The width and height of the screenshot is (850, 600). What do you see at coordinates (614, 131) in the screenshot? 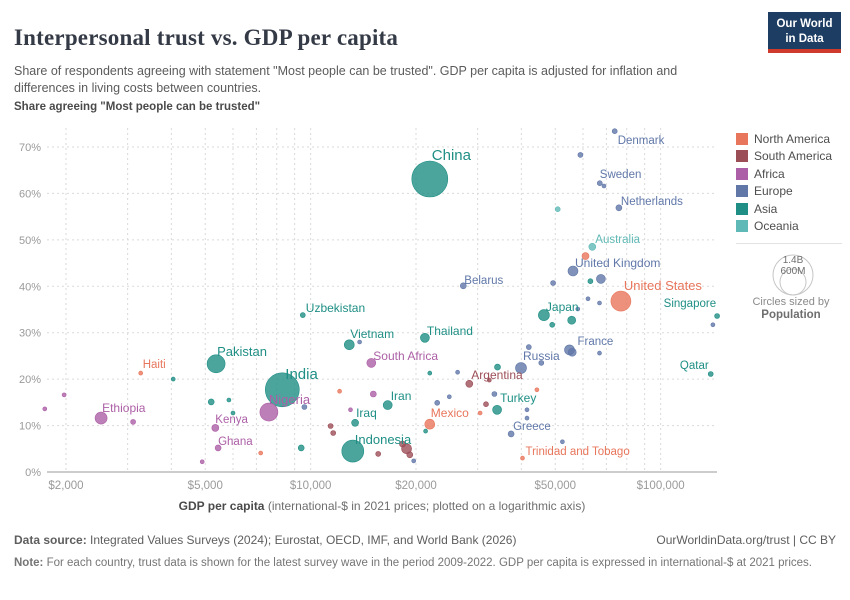
I see `country-dot-denmark` at bounding box center [614, 131].